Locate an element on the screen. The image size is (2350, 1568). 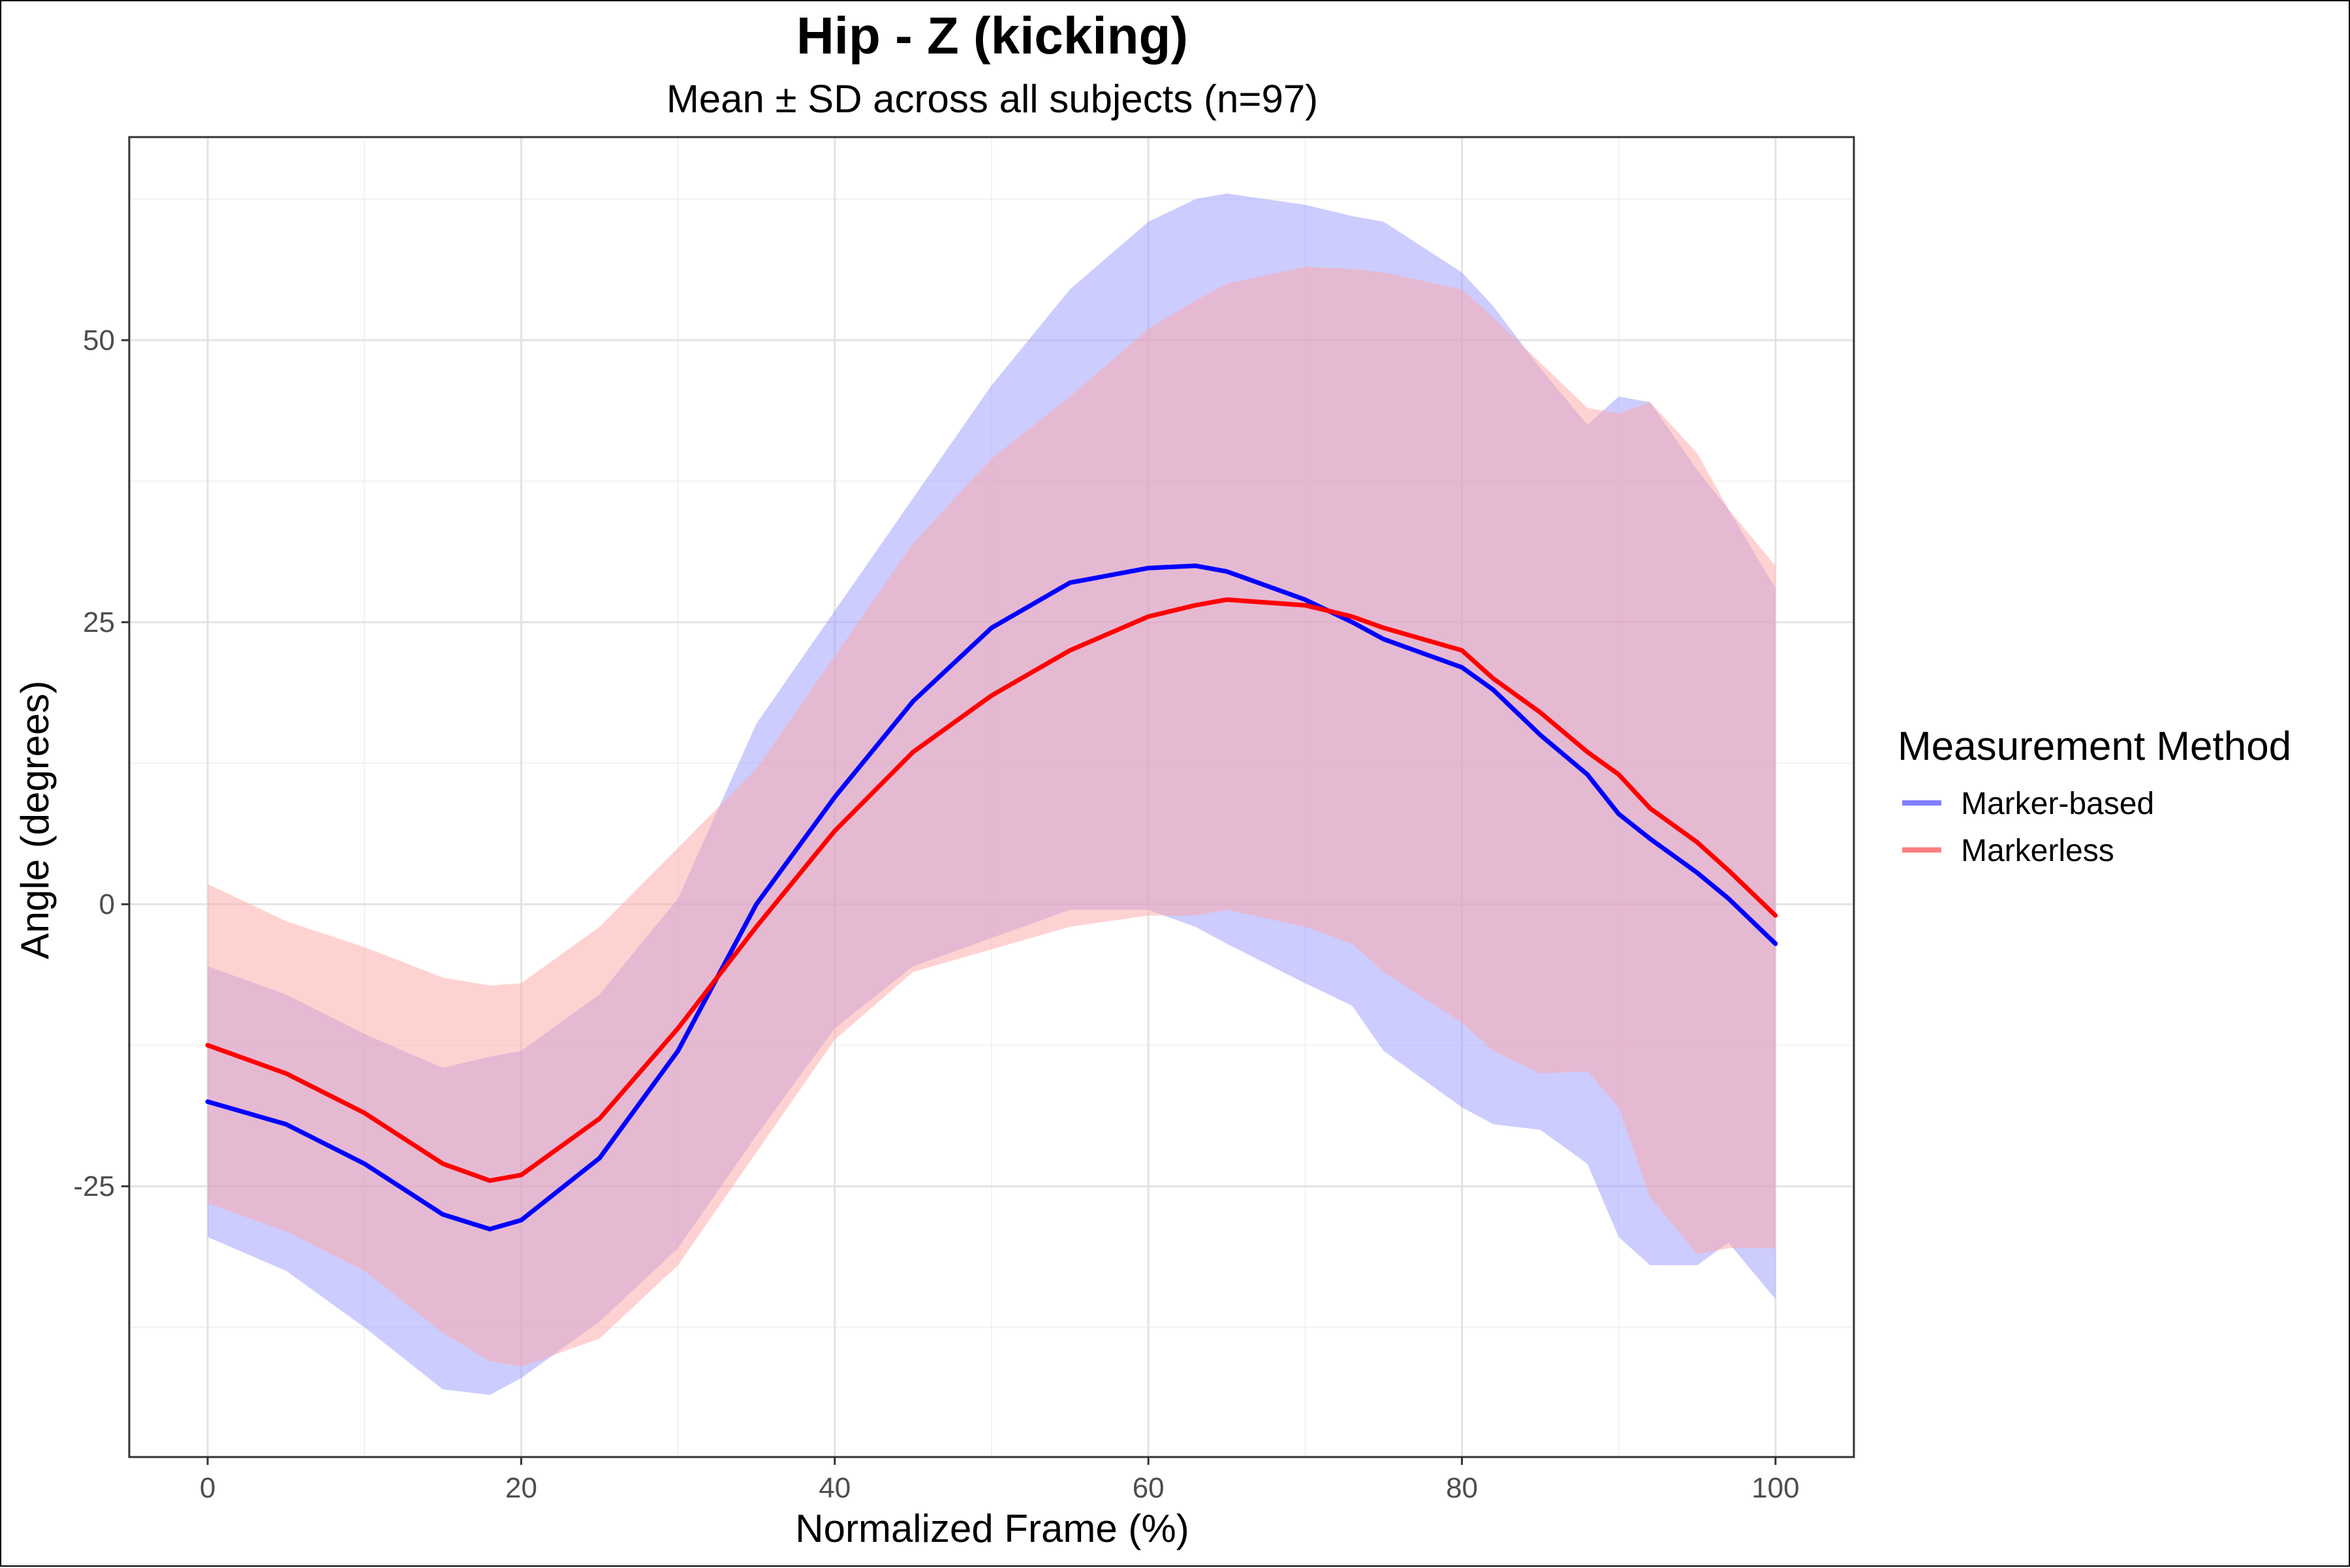
y-tick-label: -25 is located at coordinates (94, 1186).